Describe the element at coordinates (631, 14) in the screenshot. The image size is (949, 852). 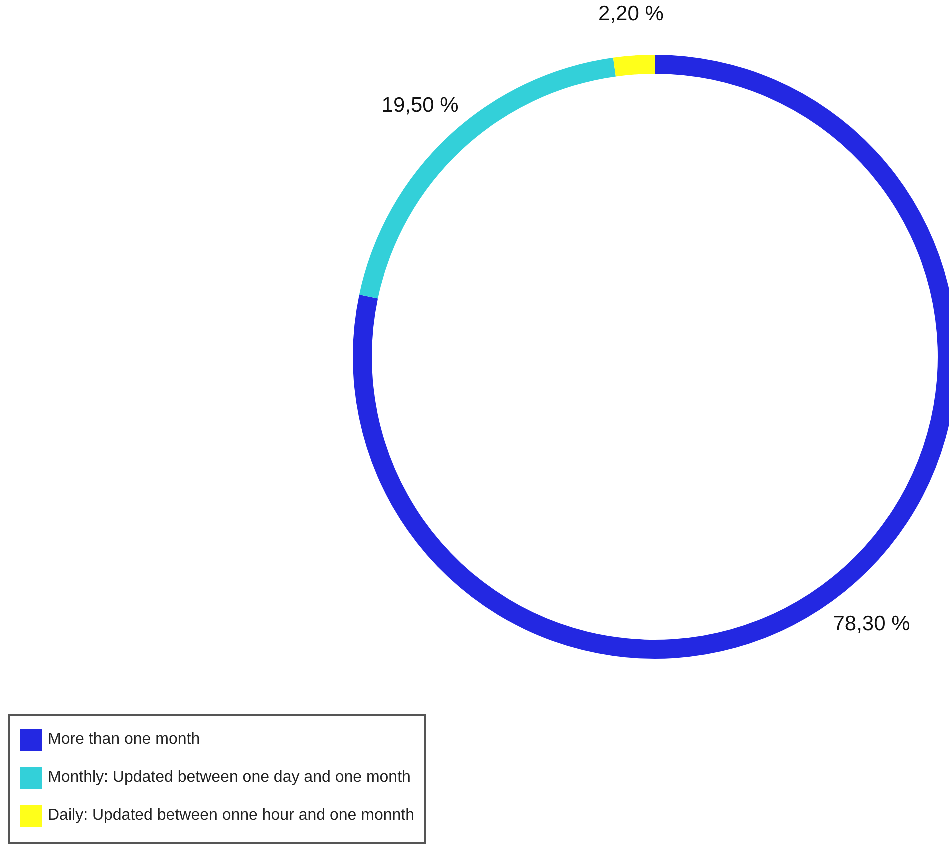
I see `data-label: 2,20 %` at that location.